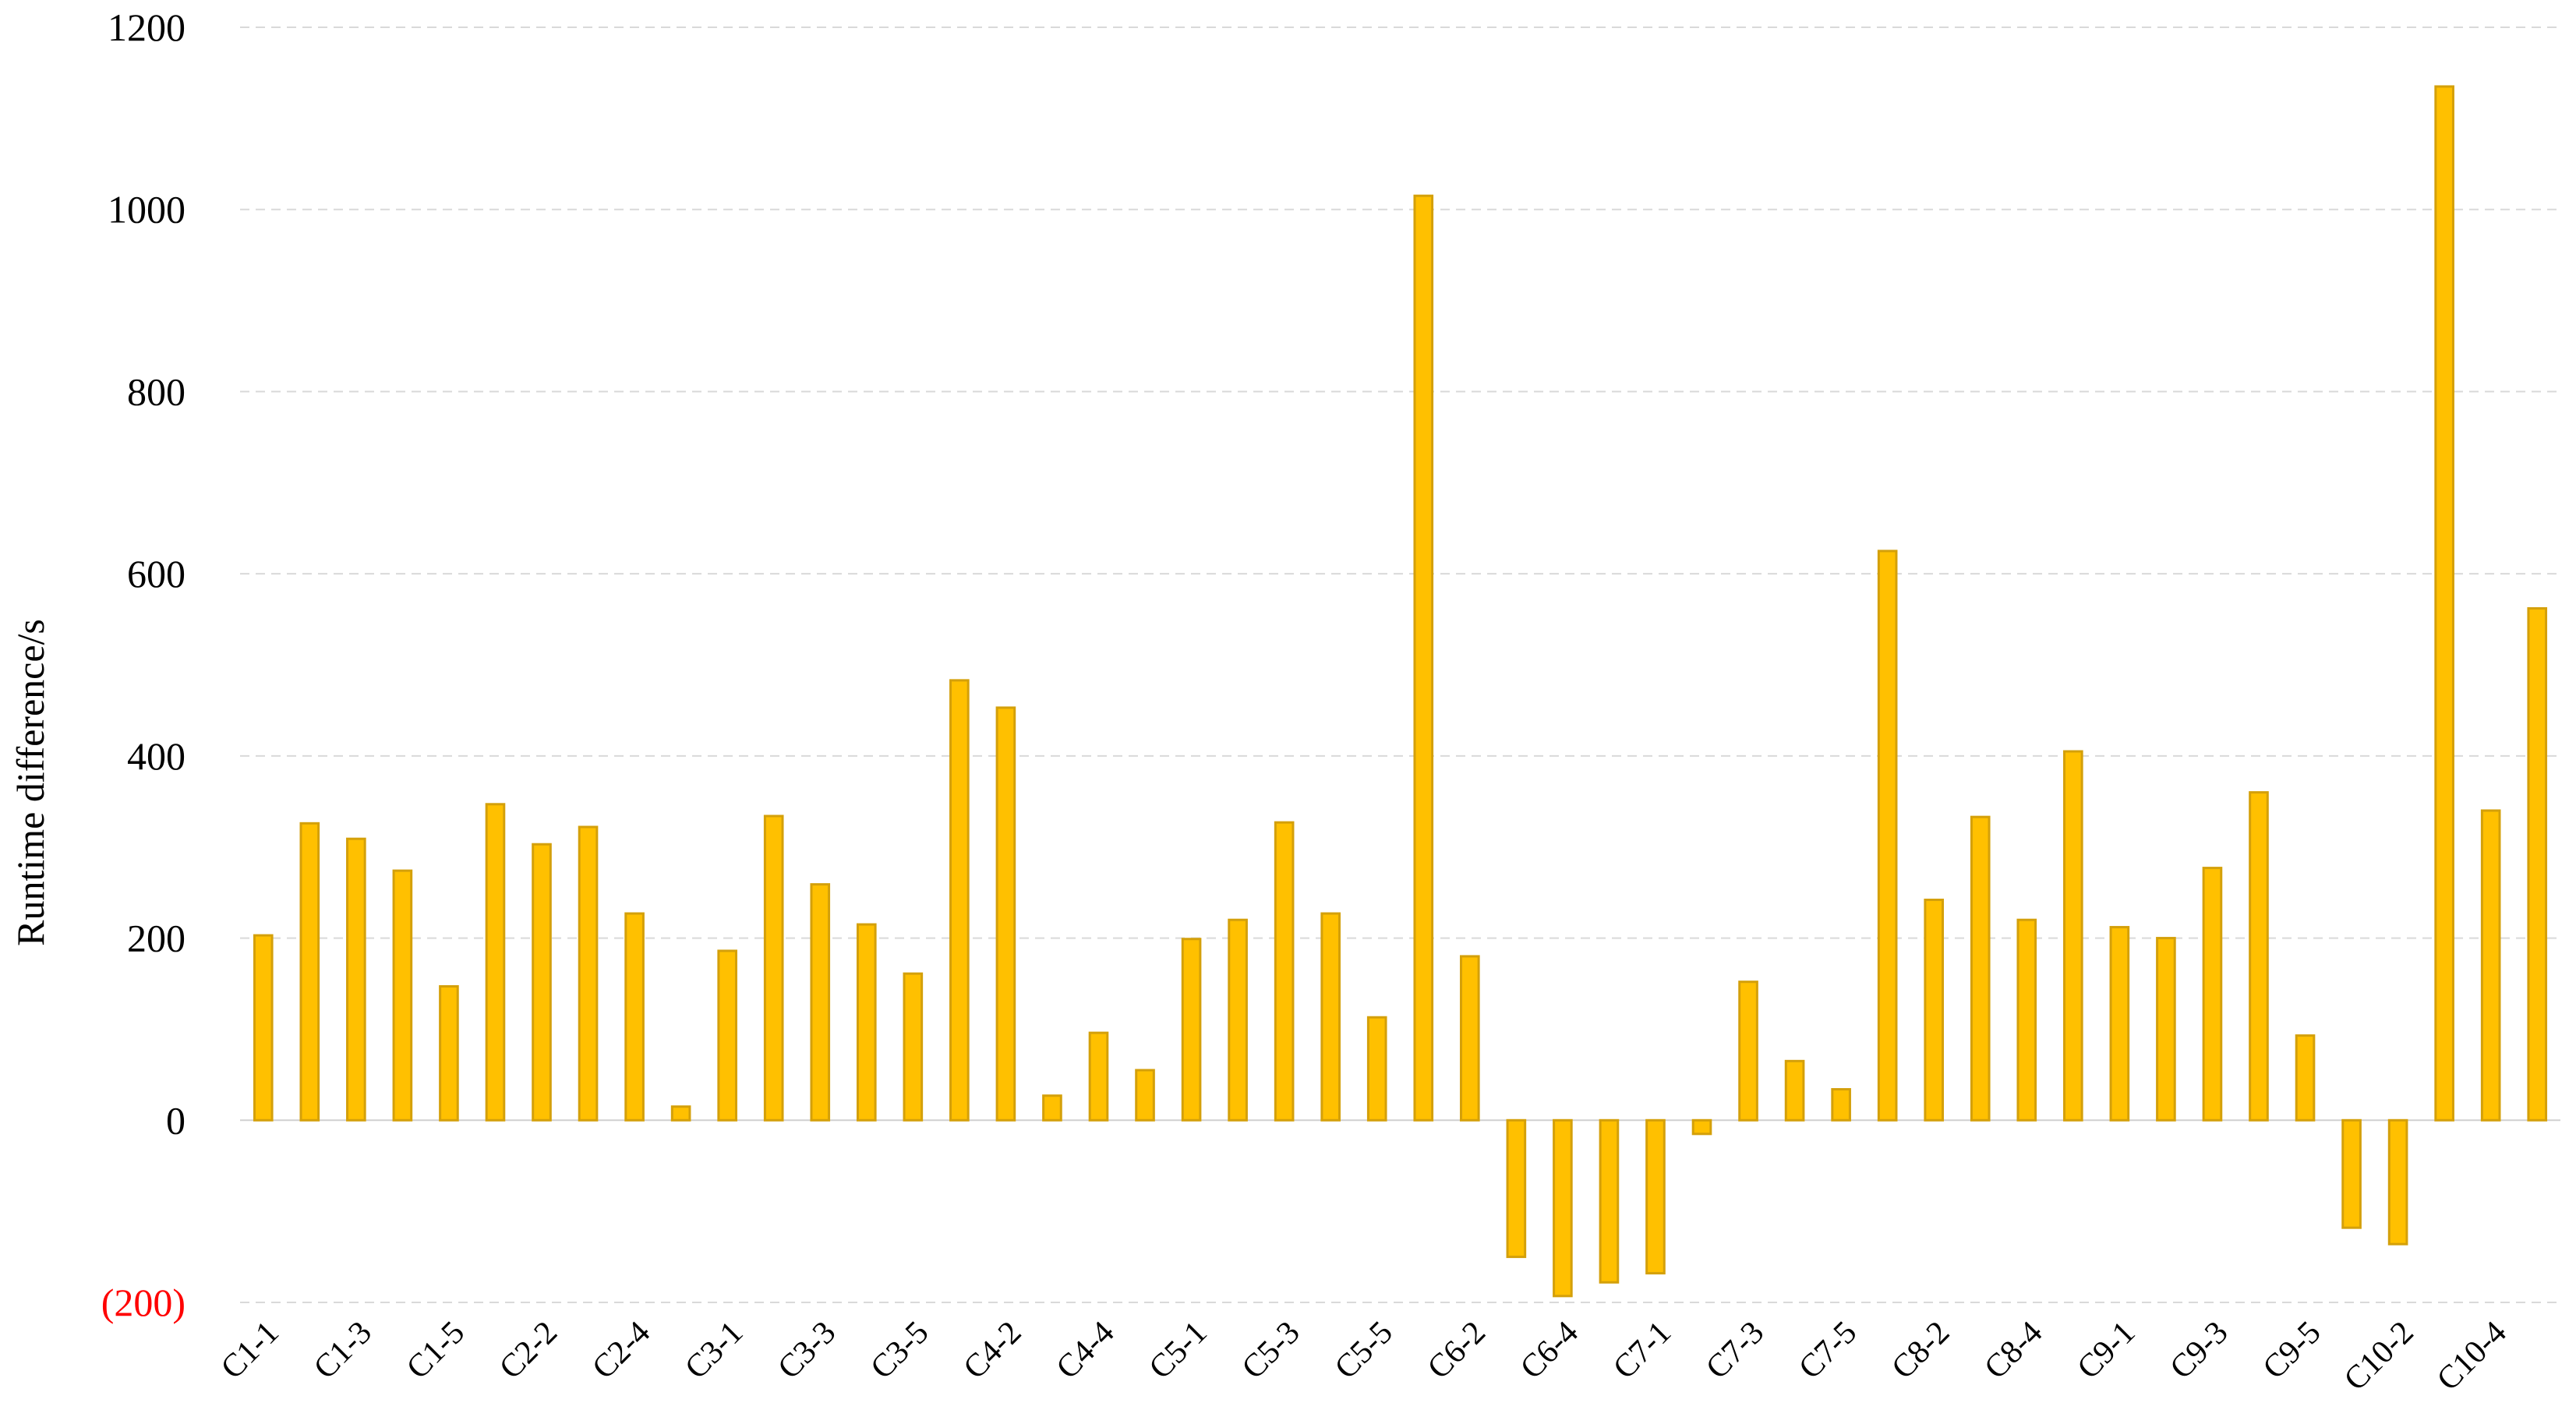 Image resolution: width=2576 pixels, height=1424 pixels. I want to click on y-tick-label: 200, so click(156, 938).